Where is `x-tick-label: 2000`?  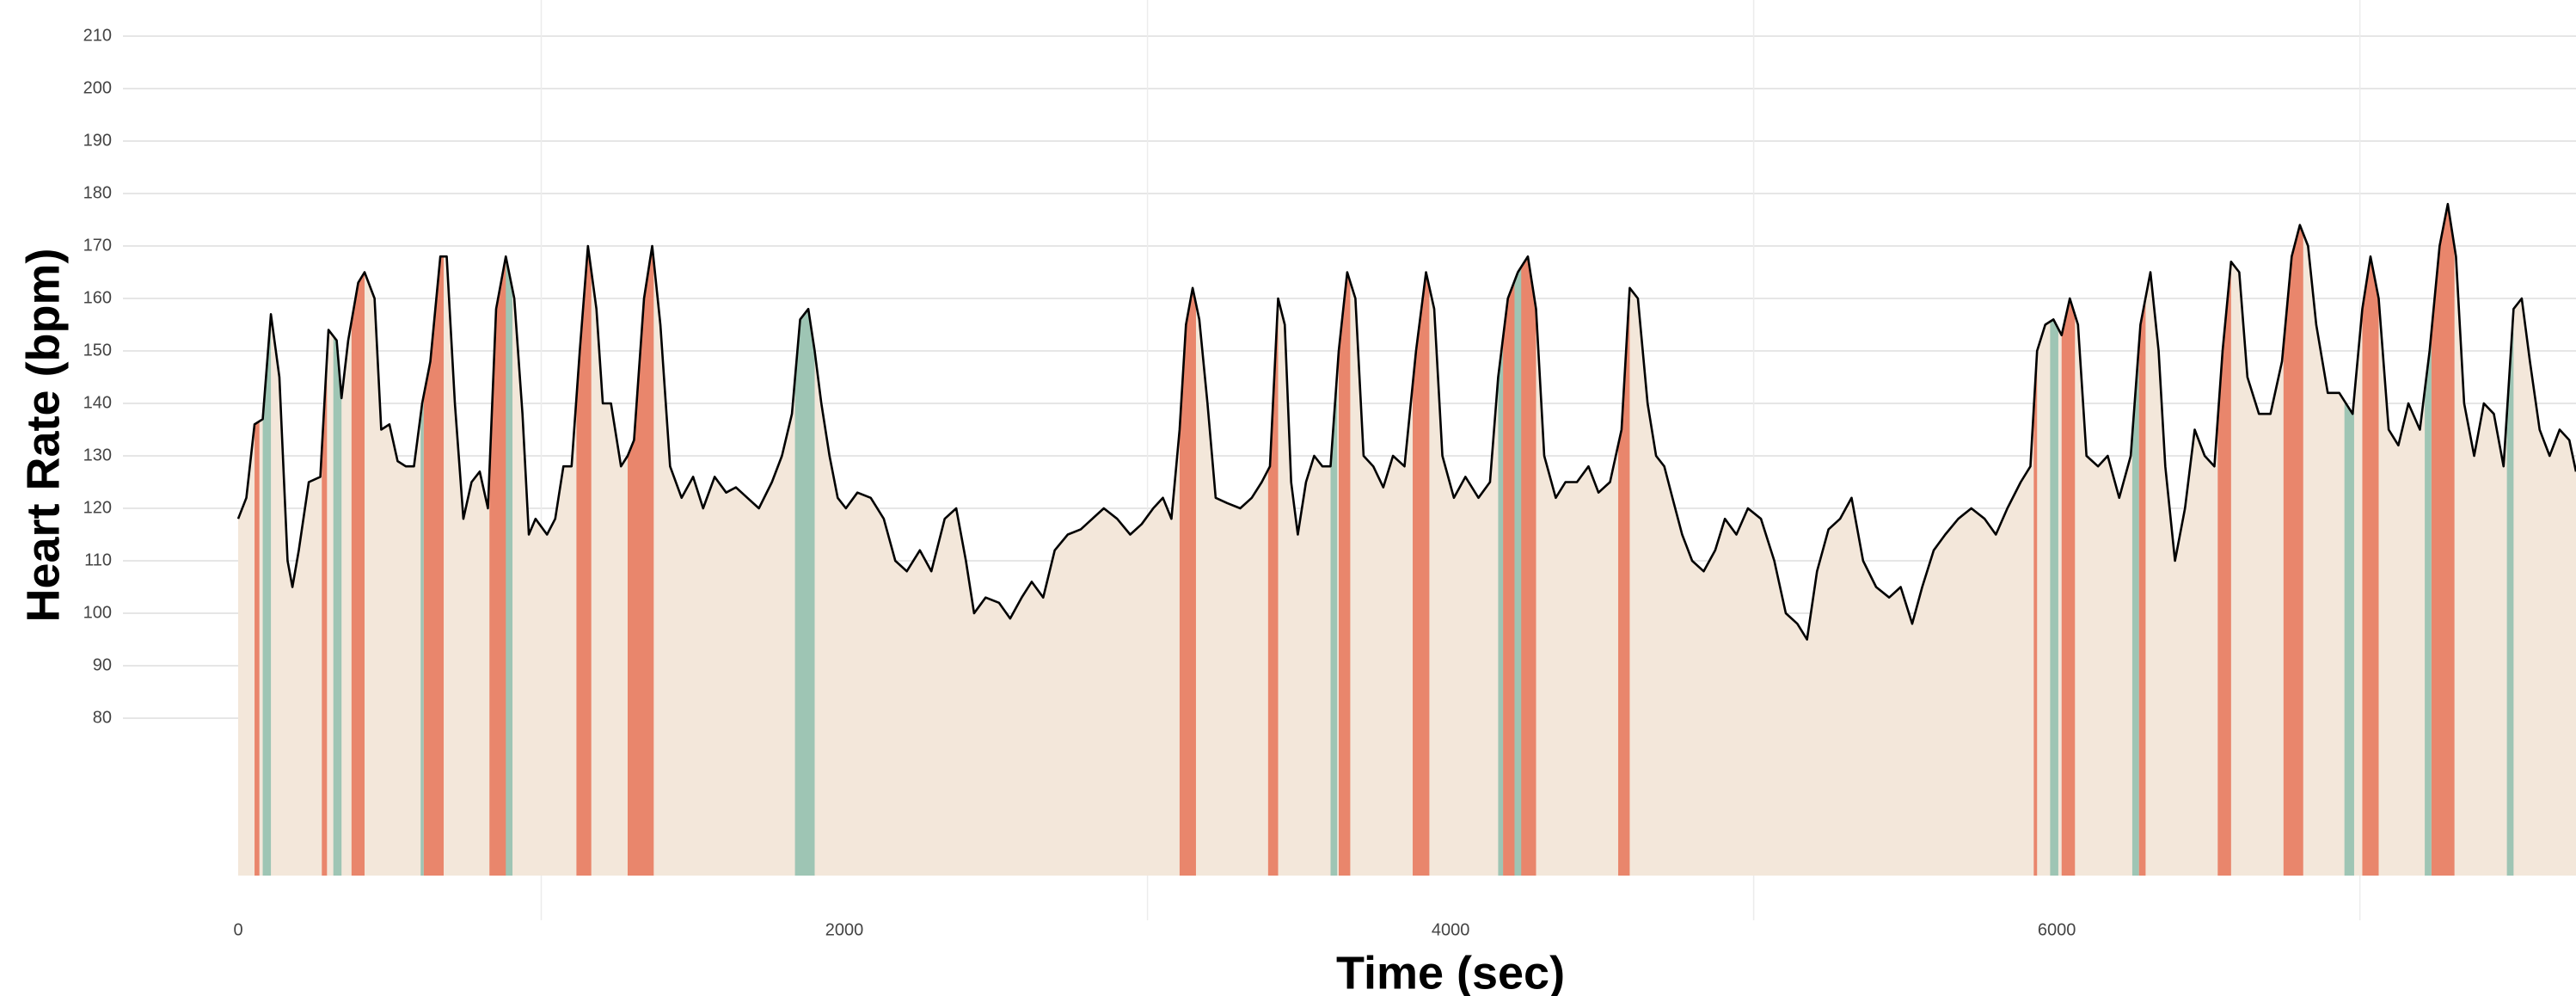 x-tick-label: 2000 is located at coordinates (844, 929).